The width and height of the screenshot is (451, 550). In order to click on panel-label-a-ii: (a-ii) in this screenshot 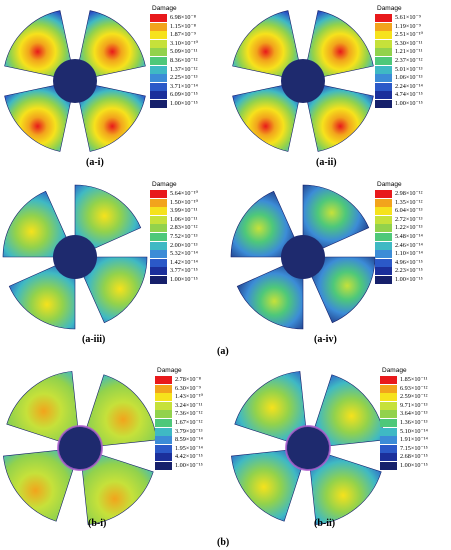, I will do `click(326, 162)`.